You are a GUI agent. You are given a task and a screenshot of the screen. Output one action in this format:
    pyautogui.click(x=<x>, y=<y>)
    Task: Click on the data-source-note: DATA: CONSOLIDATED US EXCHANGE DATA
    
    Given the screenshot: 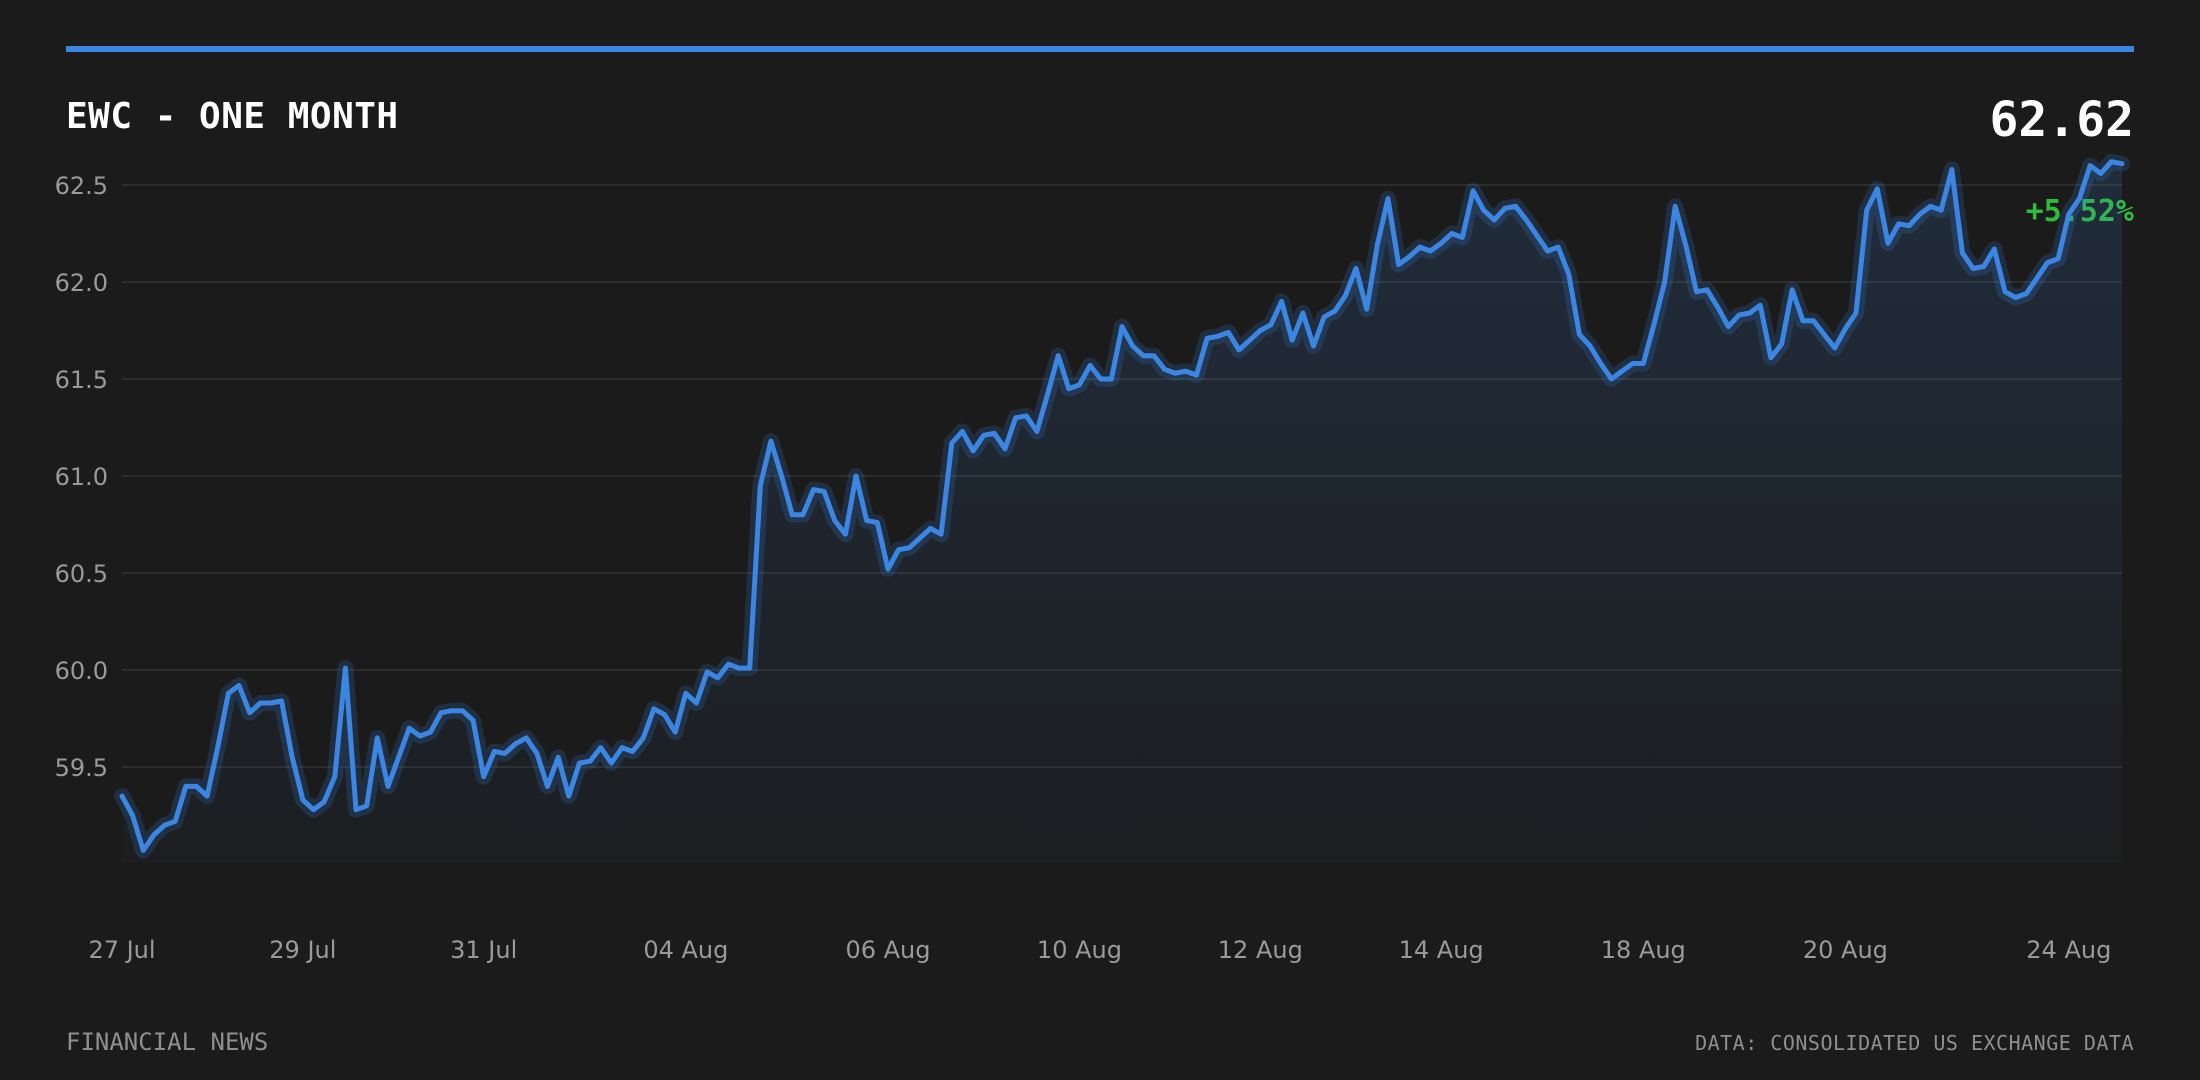 What is the action you would take?
    pyautogui.click(x=1914, y=1043)
    